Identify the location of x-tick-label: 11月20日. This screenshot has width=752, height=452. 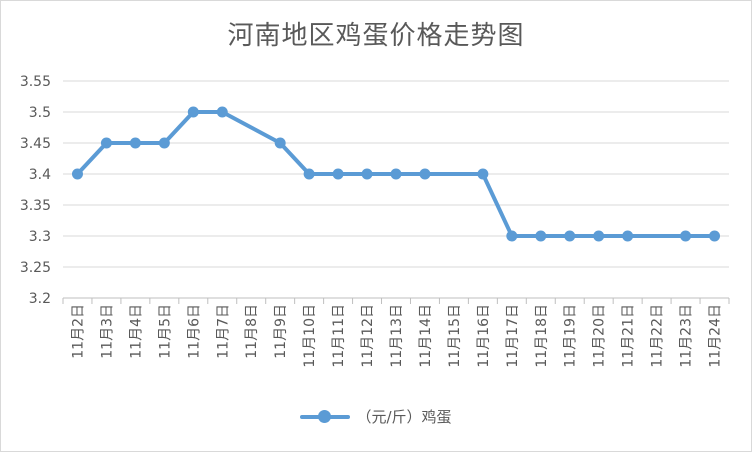
(600, 336).